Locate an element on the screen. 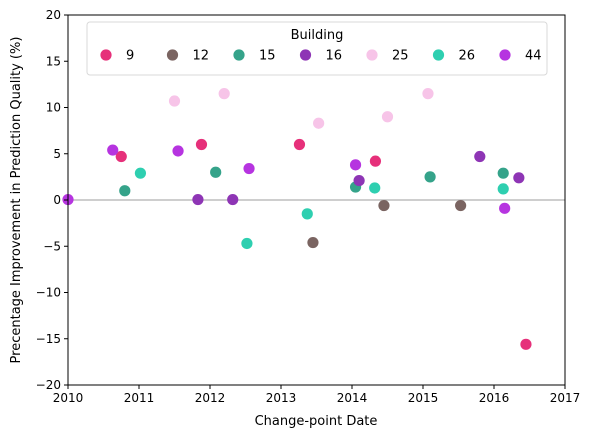 The width and height of the screenshot is (592, 442). legend: Building 9 12 15 16 25 26 44 is located at coordinates (317, 48).